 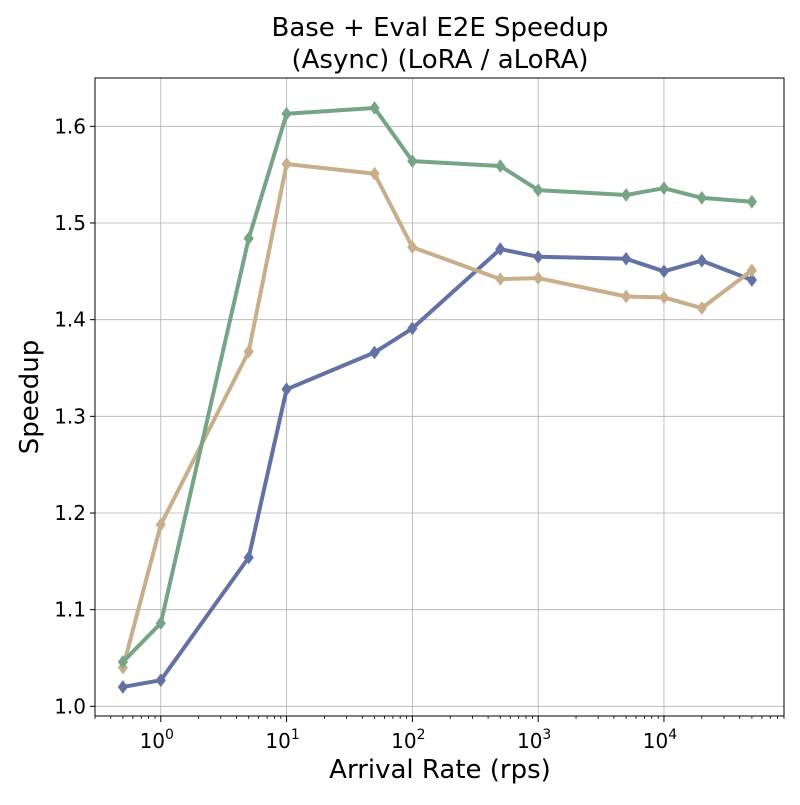 I want to click on y-tick-label: 1.2, so click(x=70, y=513).